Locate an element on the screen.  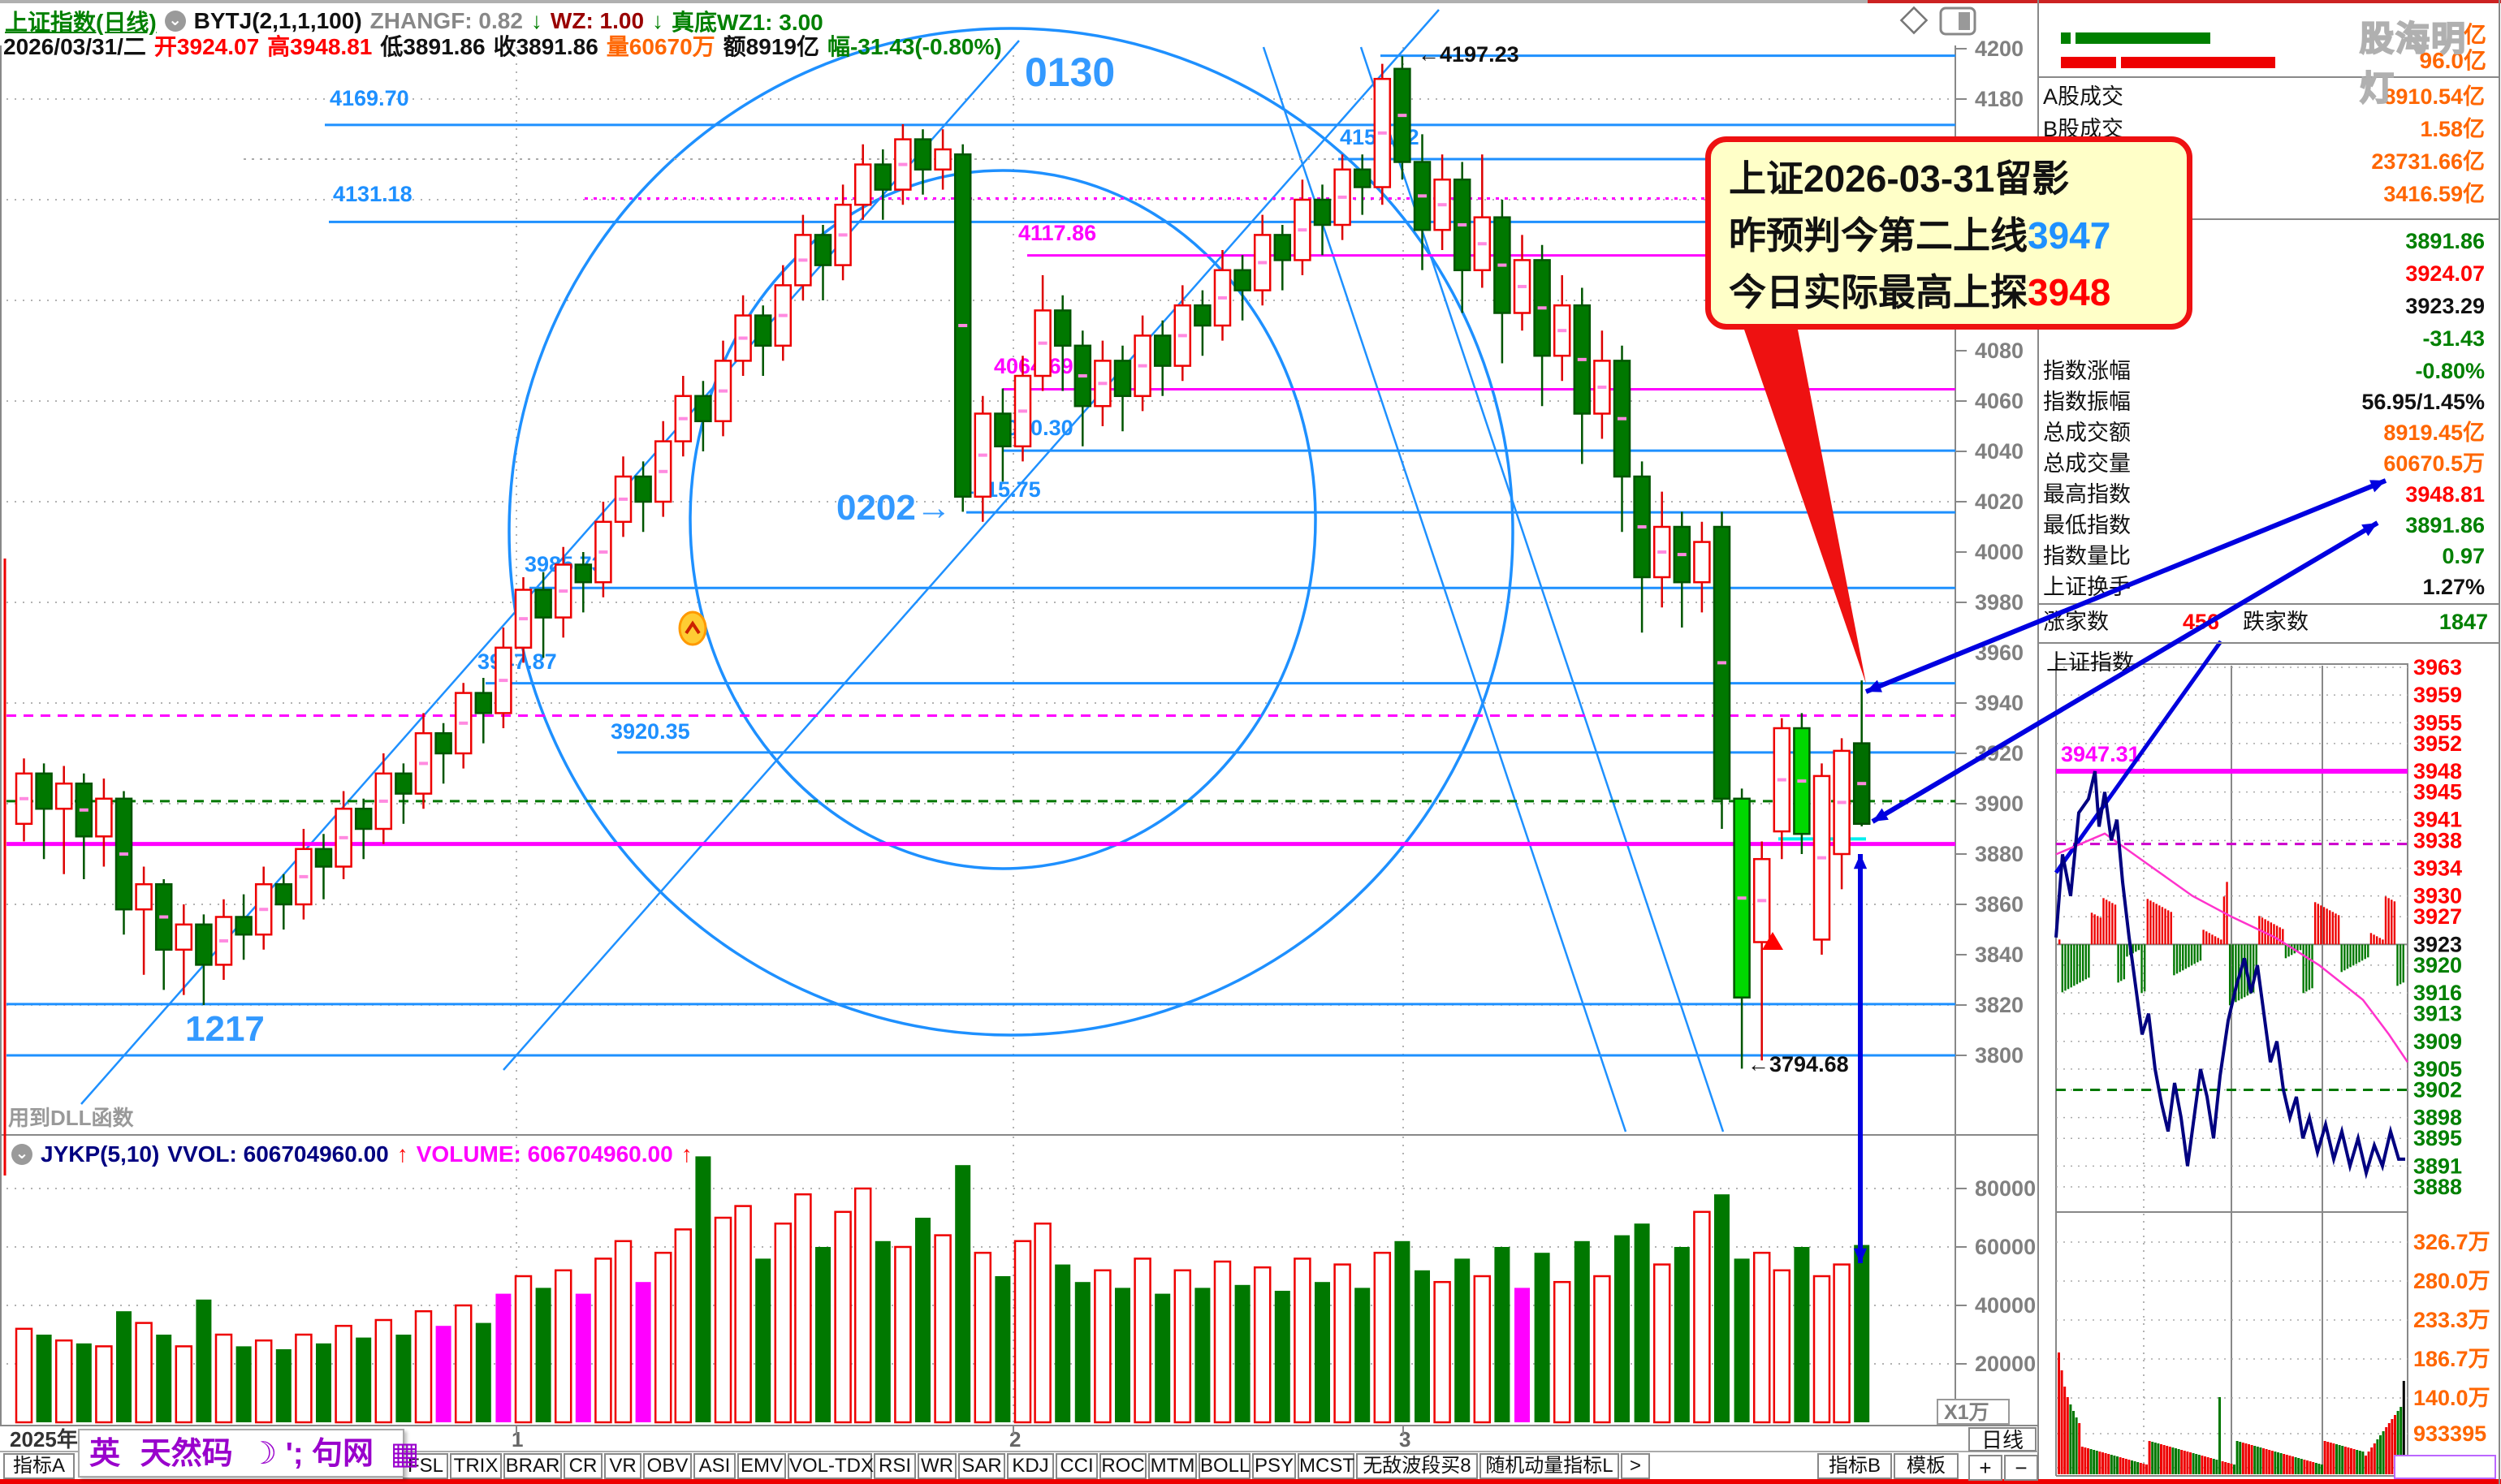
indicator-button-cr: CR is located at coordinates (583, 1466).